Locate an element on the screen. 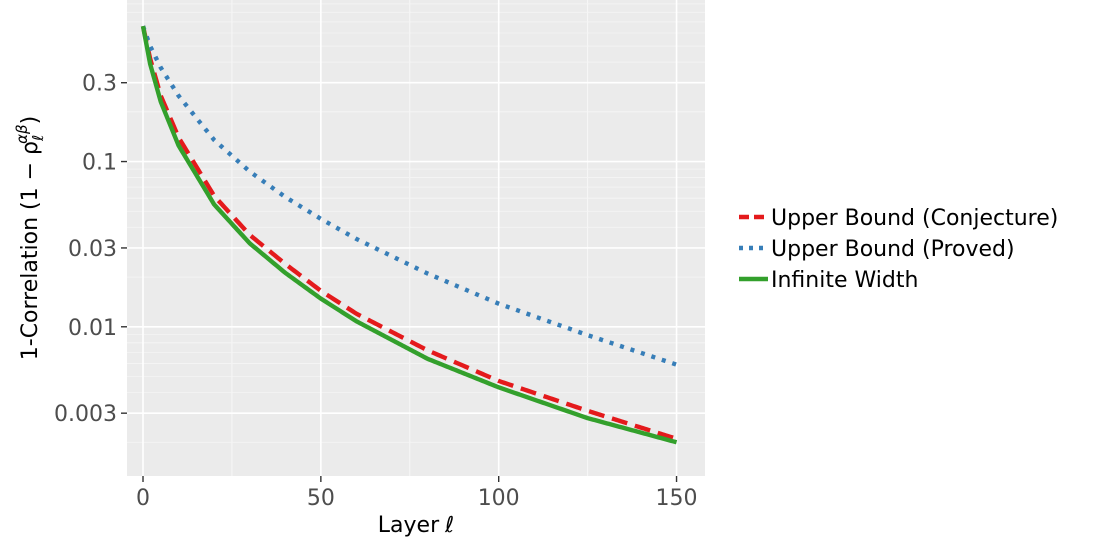 The width and height of the screenshot is (1093, 541). y-axis-title: 1-Correlation (1 − ρℓαβ) is located at coordinates (30, 238).